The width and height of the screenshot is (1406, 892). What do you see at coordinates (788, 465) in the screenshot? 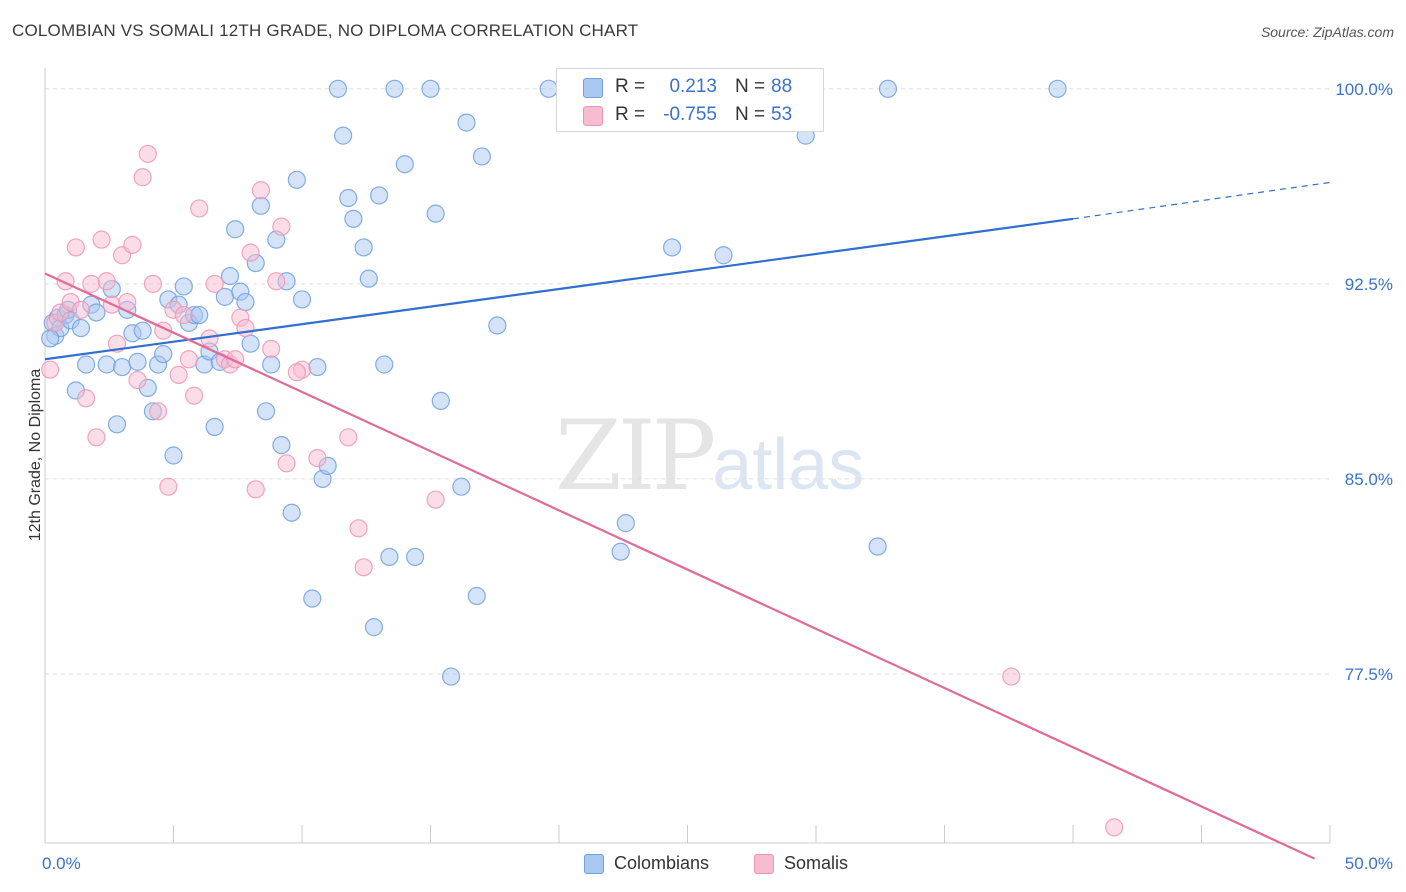
I see `watermark-atlas: atlas` at bounding box center [788, 465].